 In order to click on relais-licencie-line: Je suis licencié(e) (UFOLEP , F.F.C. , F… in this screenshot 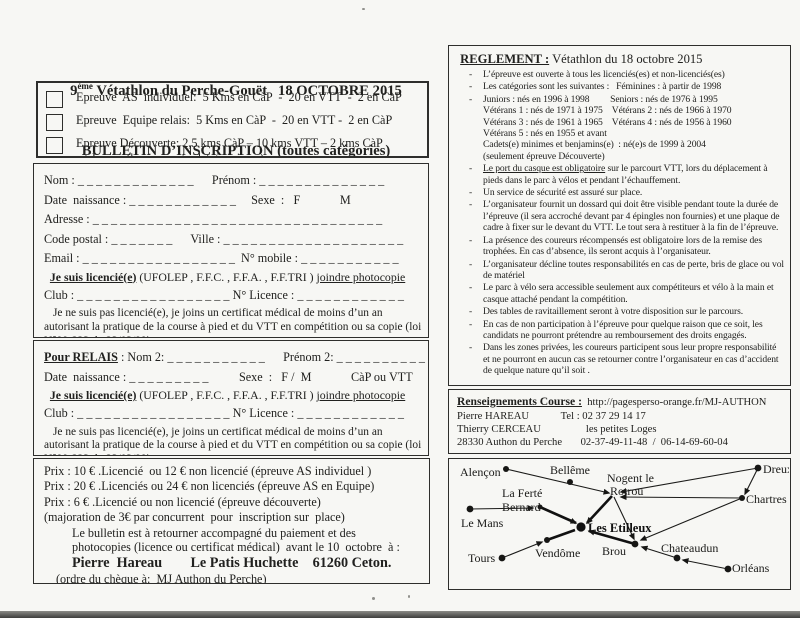, I will do `click(233, 395)`.